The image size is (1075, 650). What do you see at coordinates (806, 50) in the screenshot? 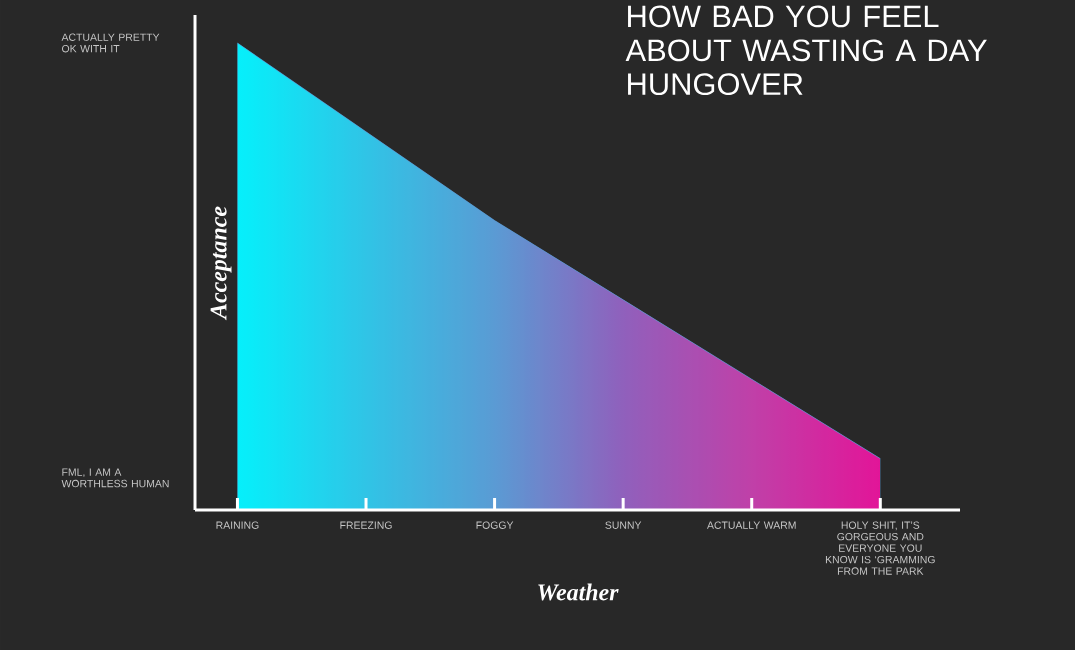
I see `chart-title: HOW BAD YOU FEEL ABOUT WASTING A DAY HUNGOVER` at bounding box center [806, 50].